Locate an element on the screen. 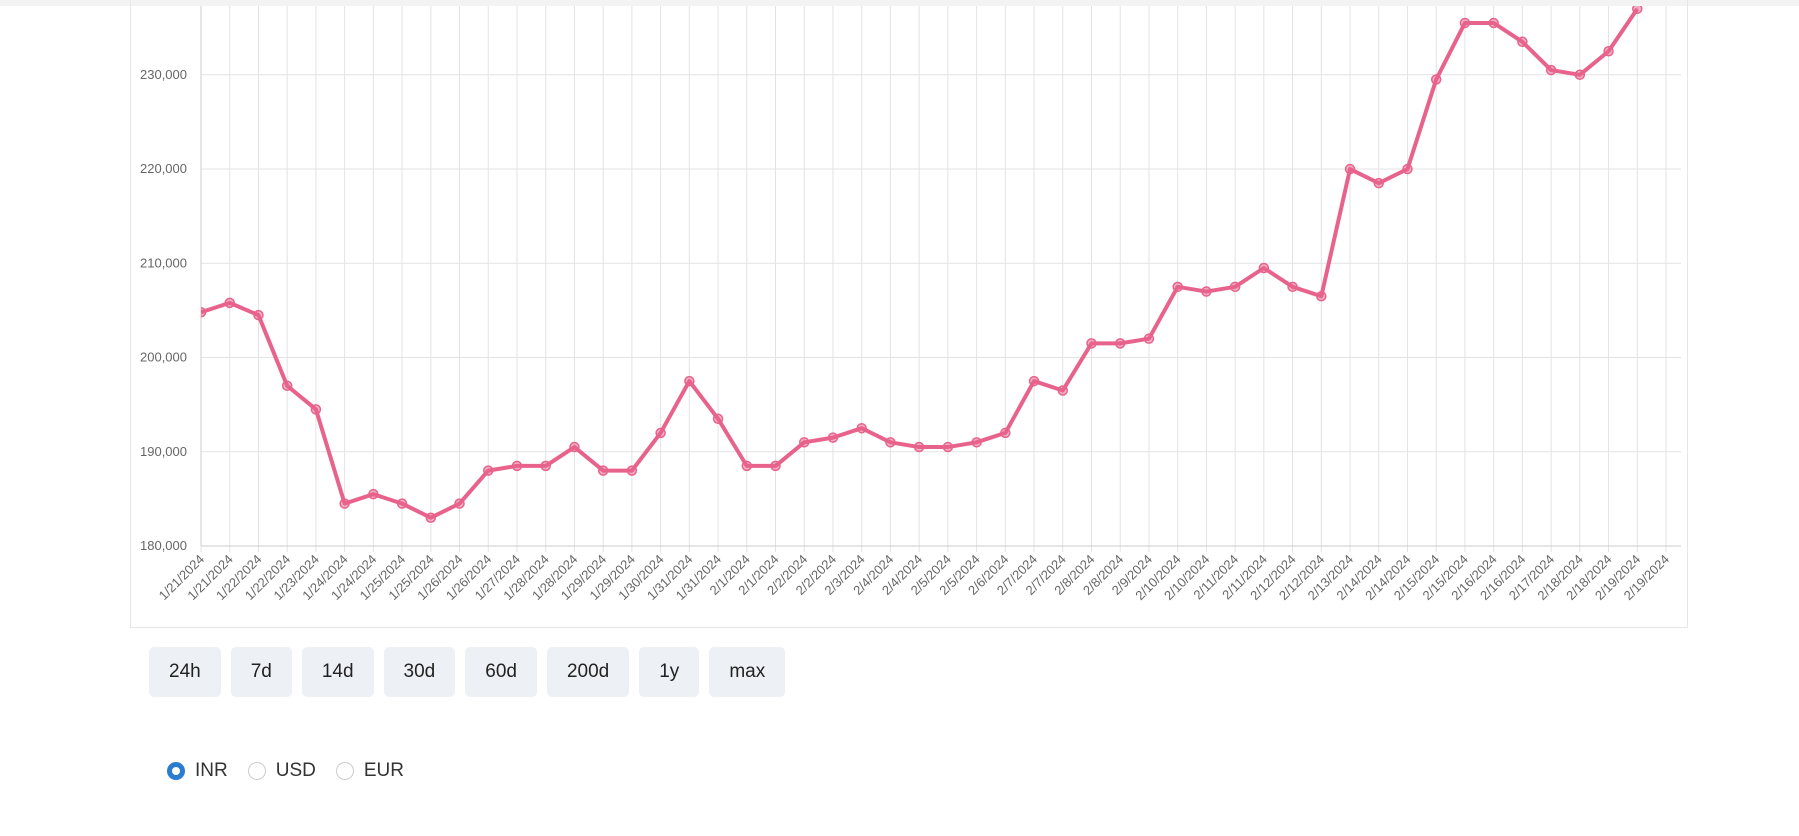 This screenshot has width=1799, height=836. currency-option: USD is located at coordinates (281, 771).